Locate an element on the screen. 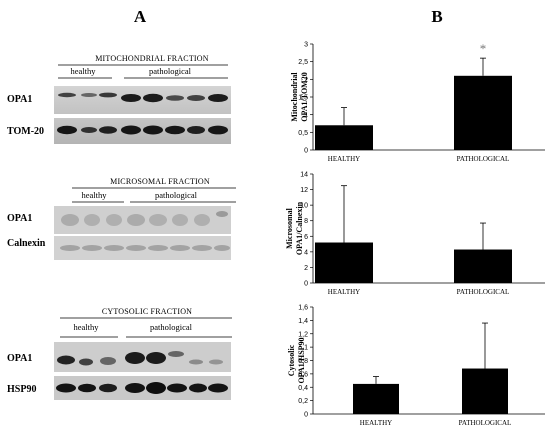  y-tick-label: 2,5 is located at coordinates (303, 62).